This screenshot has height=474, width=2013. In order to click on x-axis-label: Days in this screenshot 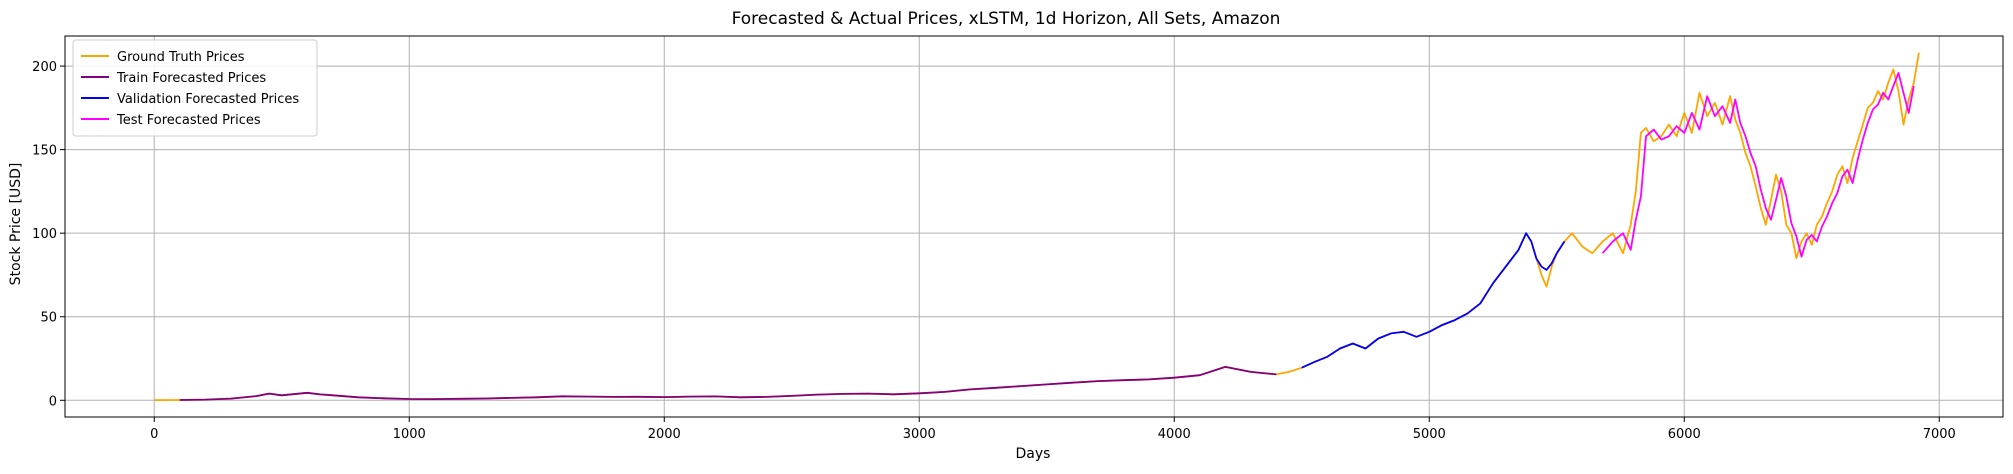, I will do `click(1033, 454)`.